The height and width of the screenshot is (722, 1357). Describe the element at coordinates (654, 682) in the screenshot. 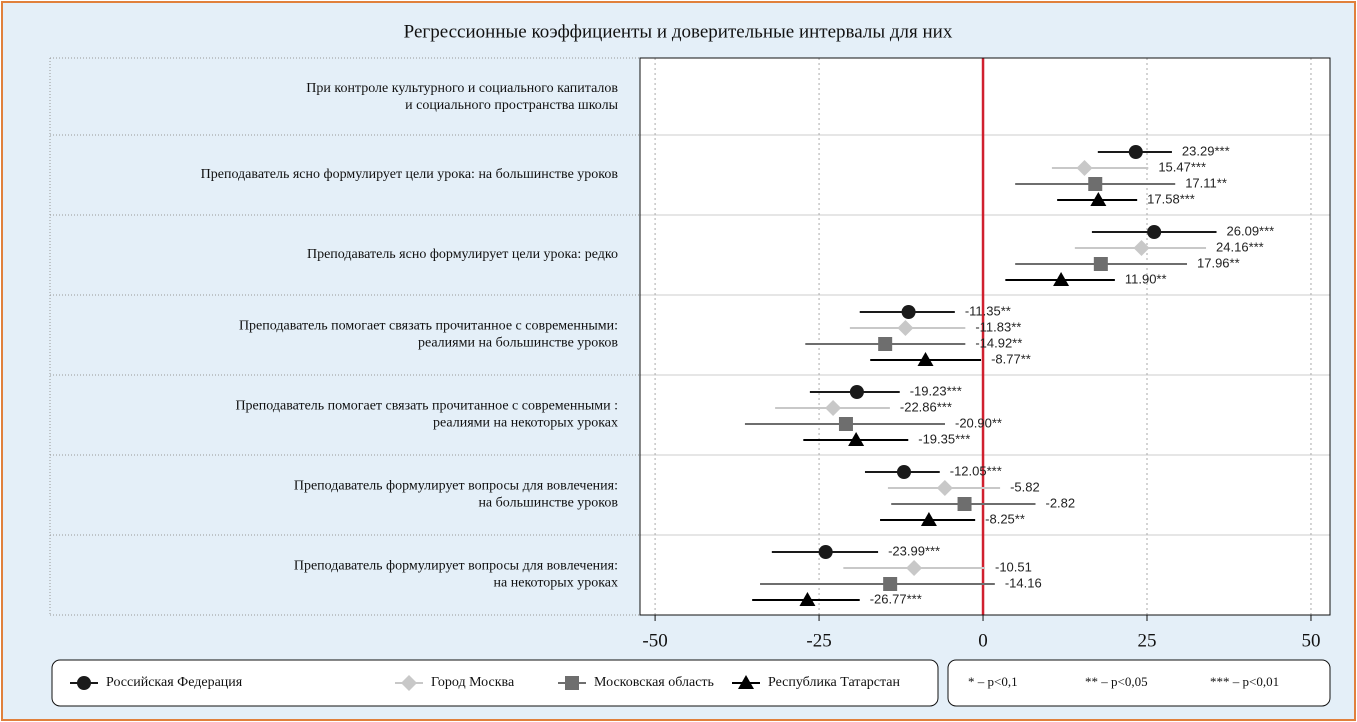

I see `legend-label: Московская область` at that location.